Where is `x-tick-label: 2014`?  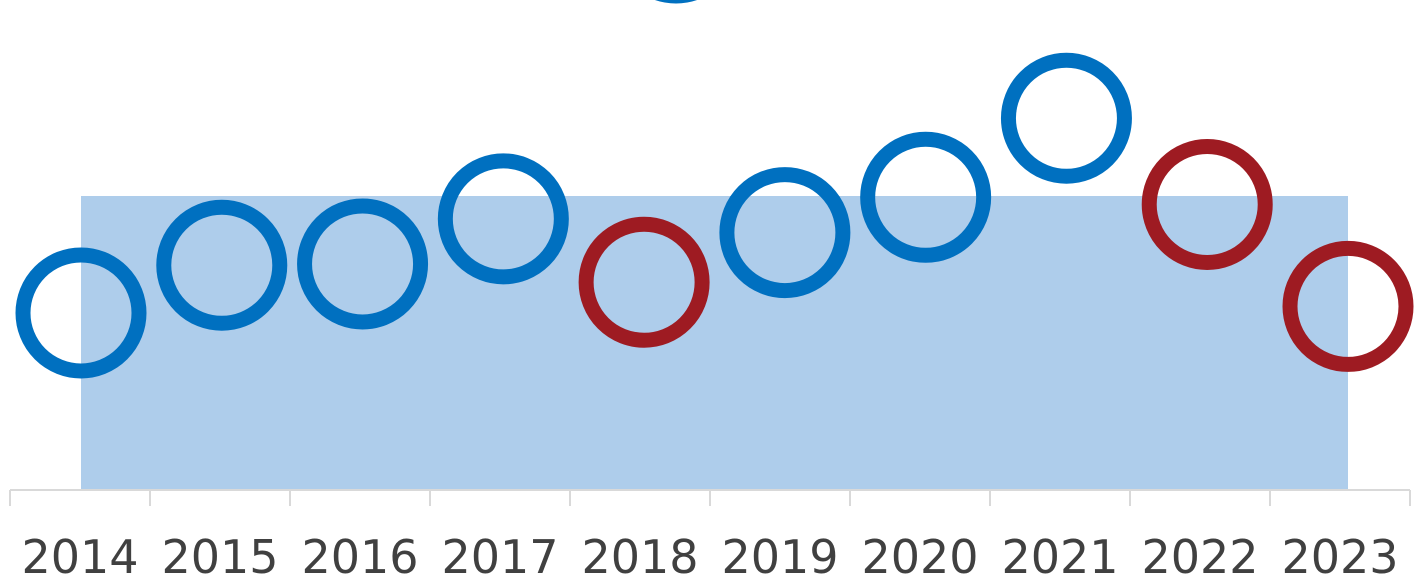 x-tick-label: 2014 is located at coordinates (79, 555).